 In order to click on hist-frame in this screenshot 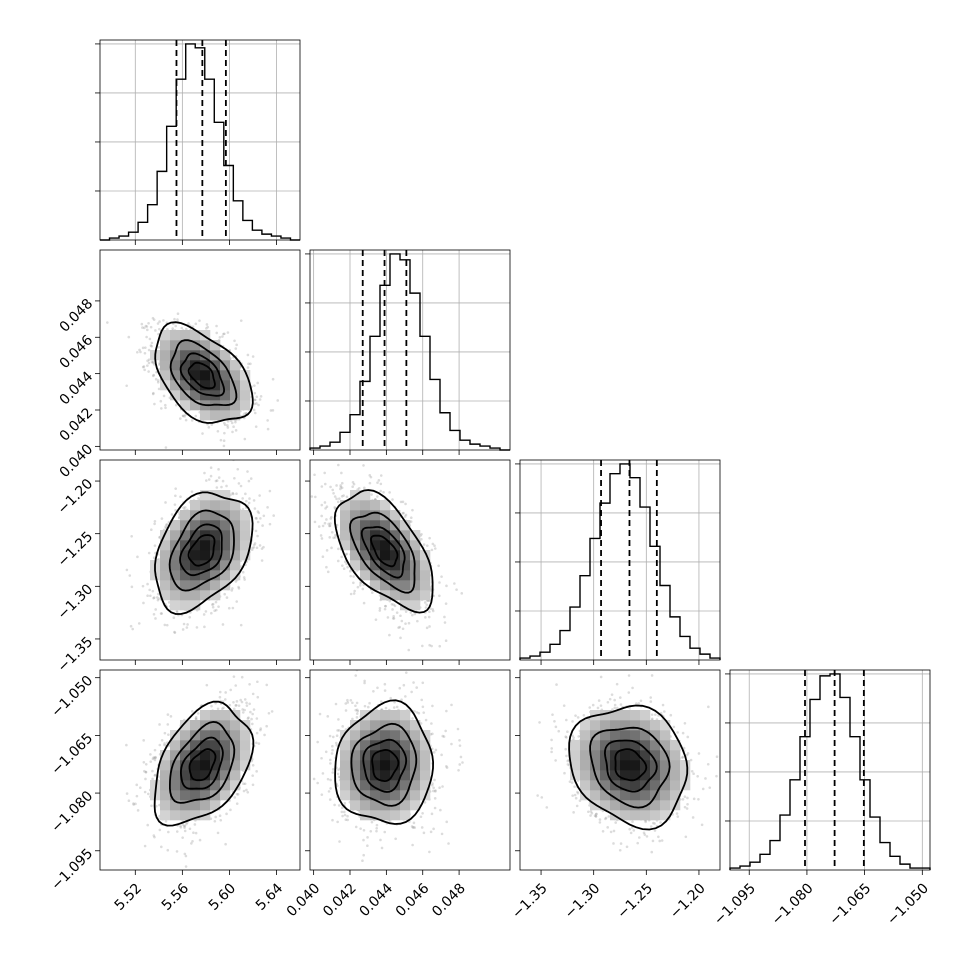, I will do `click(830, 770)`.